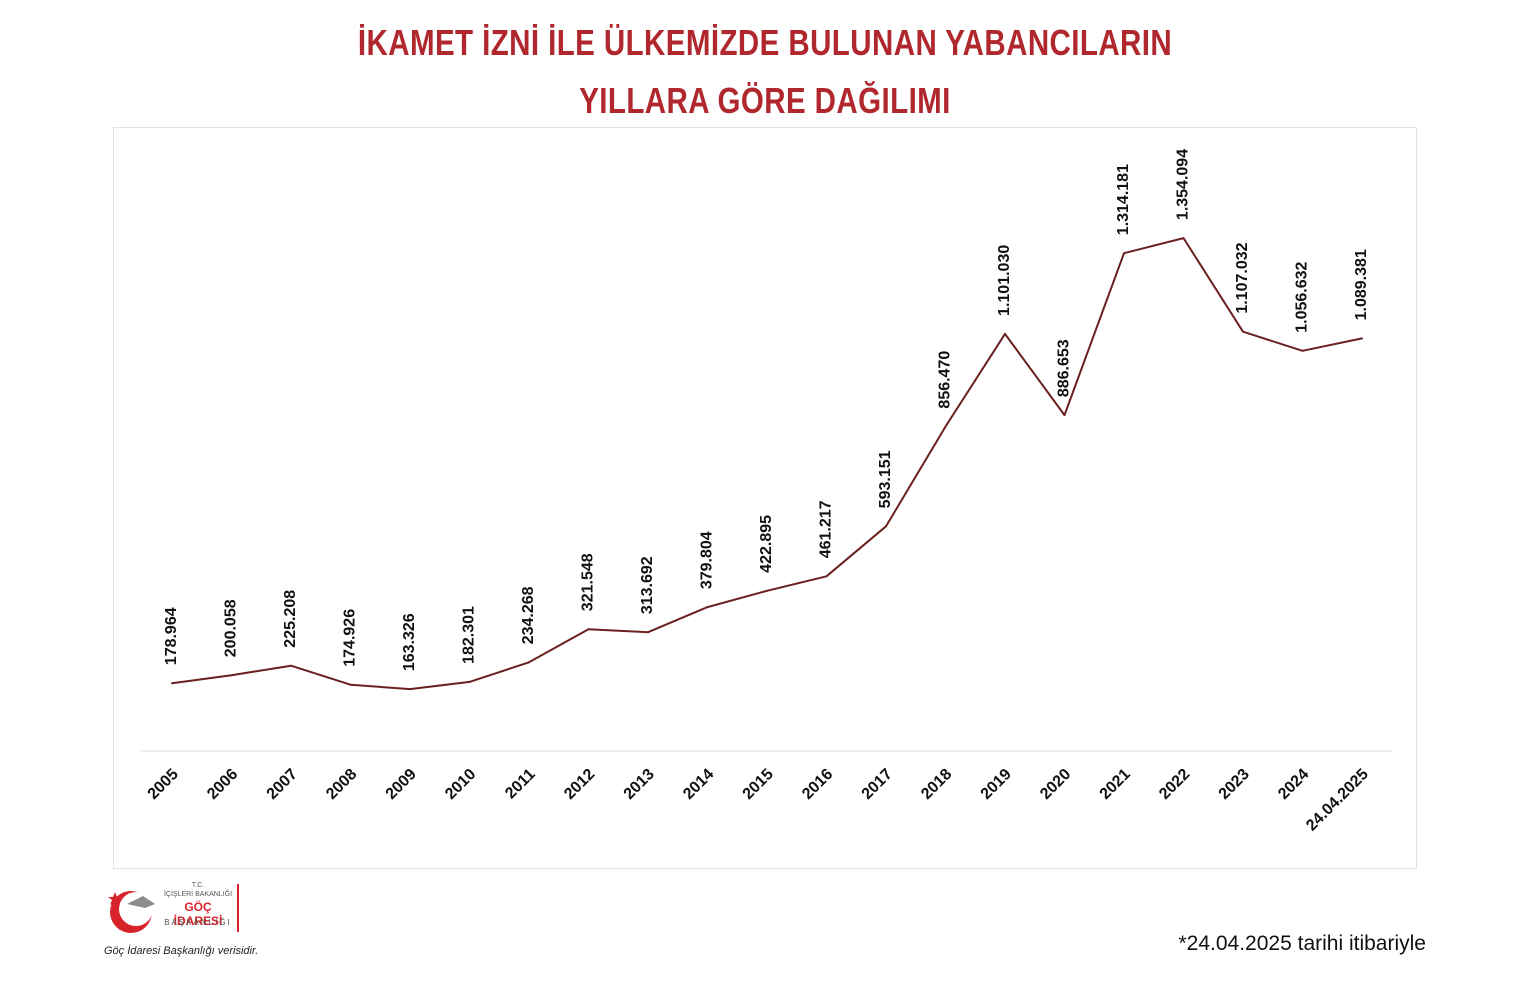 Image resolution: width=1530 pixels, height=984 pixels. What do you see at coordinates (817, 784) in the screenshot?
I see `x-tick-label: 2016` at bounding box center [817, 784].